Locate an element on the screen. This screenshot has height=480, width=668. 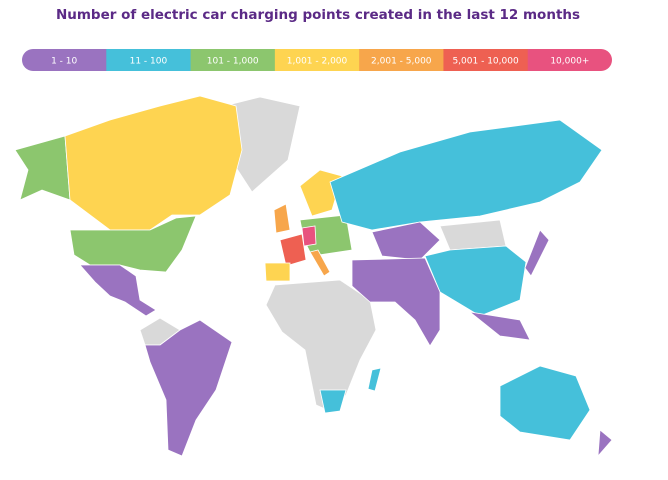
legend-label: 1,001 - 2,000 is located at coordinates (317, 62).